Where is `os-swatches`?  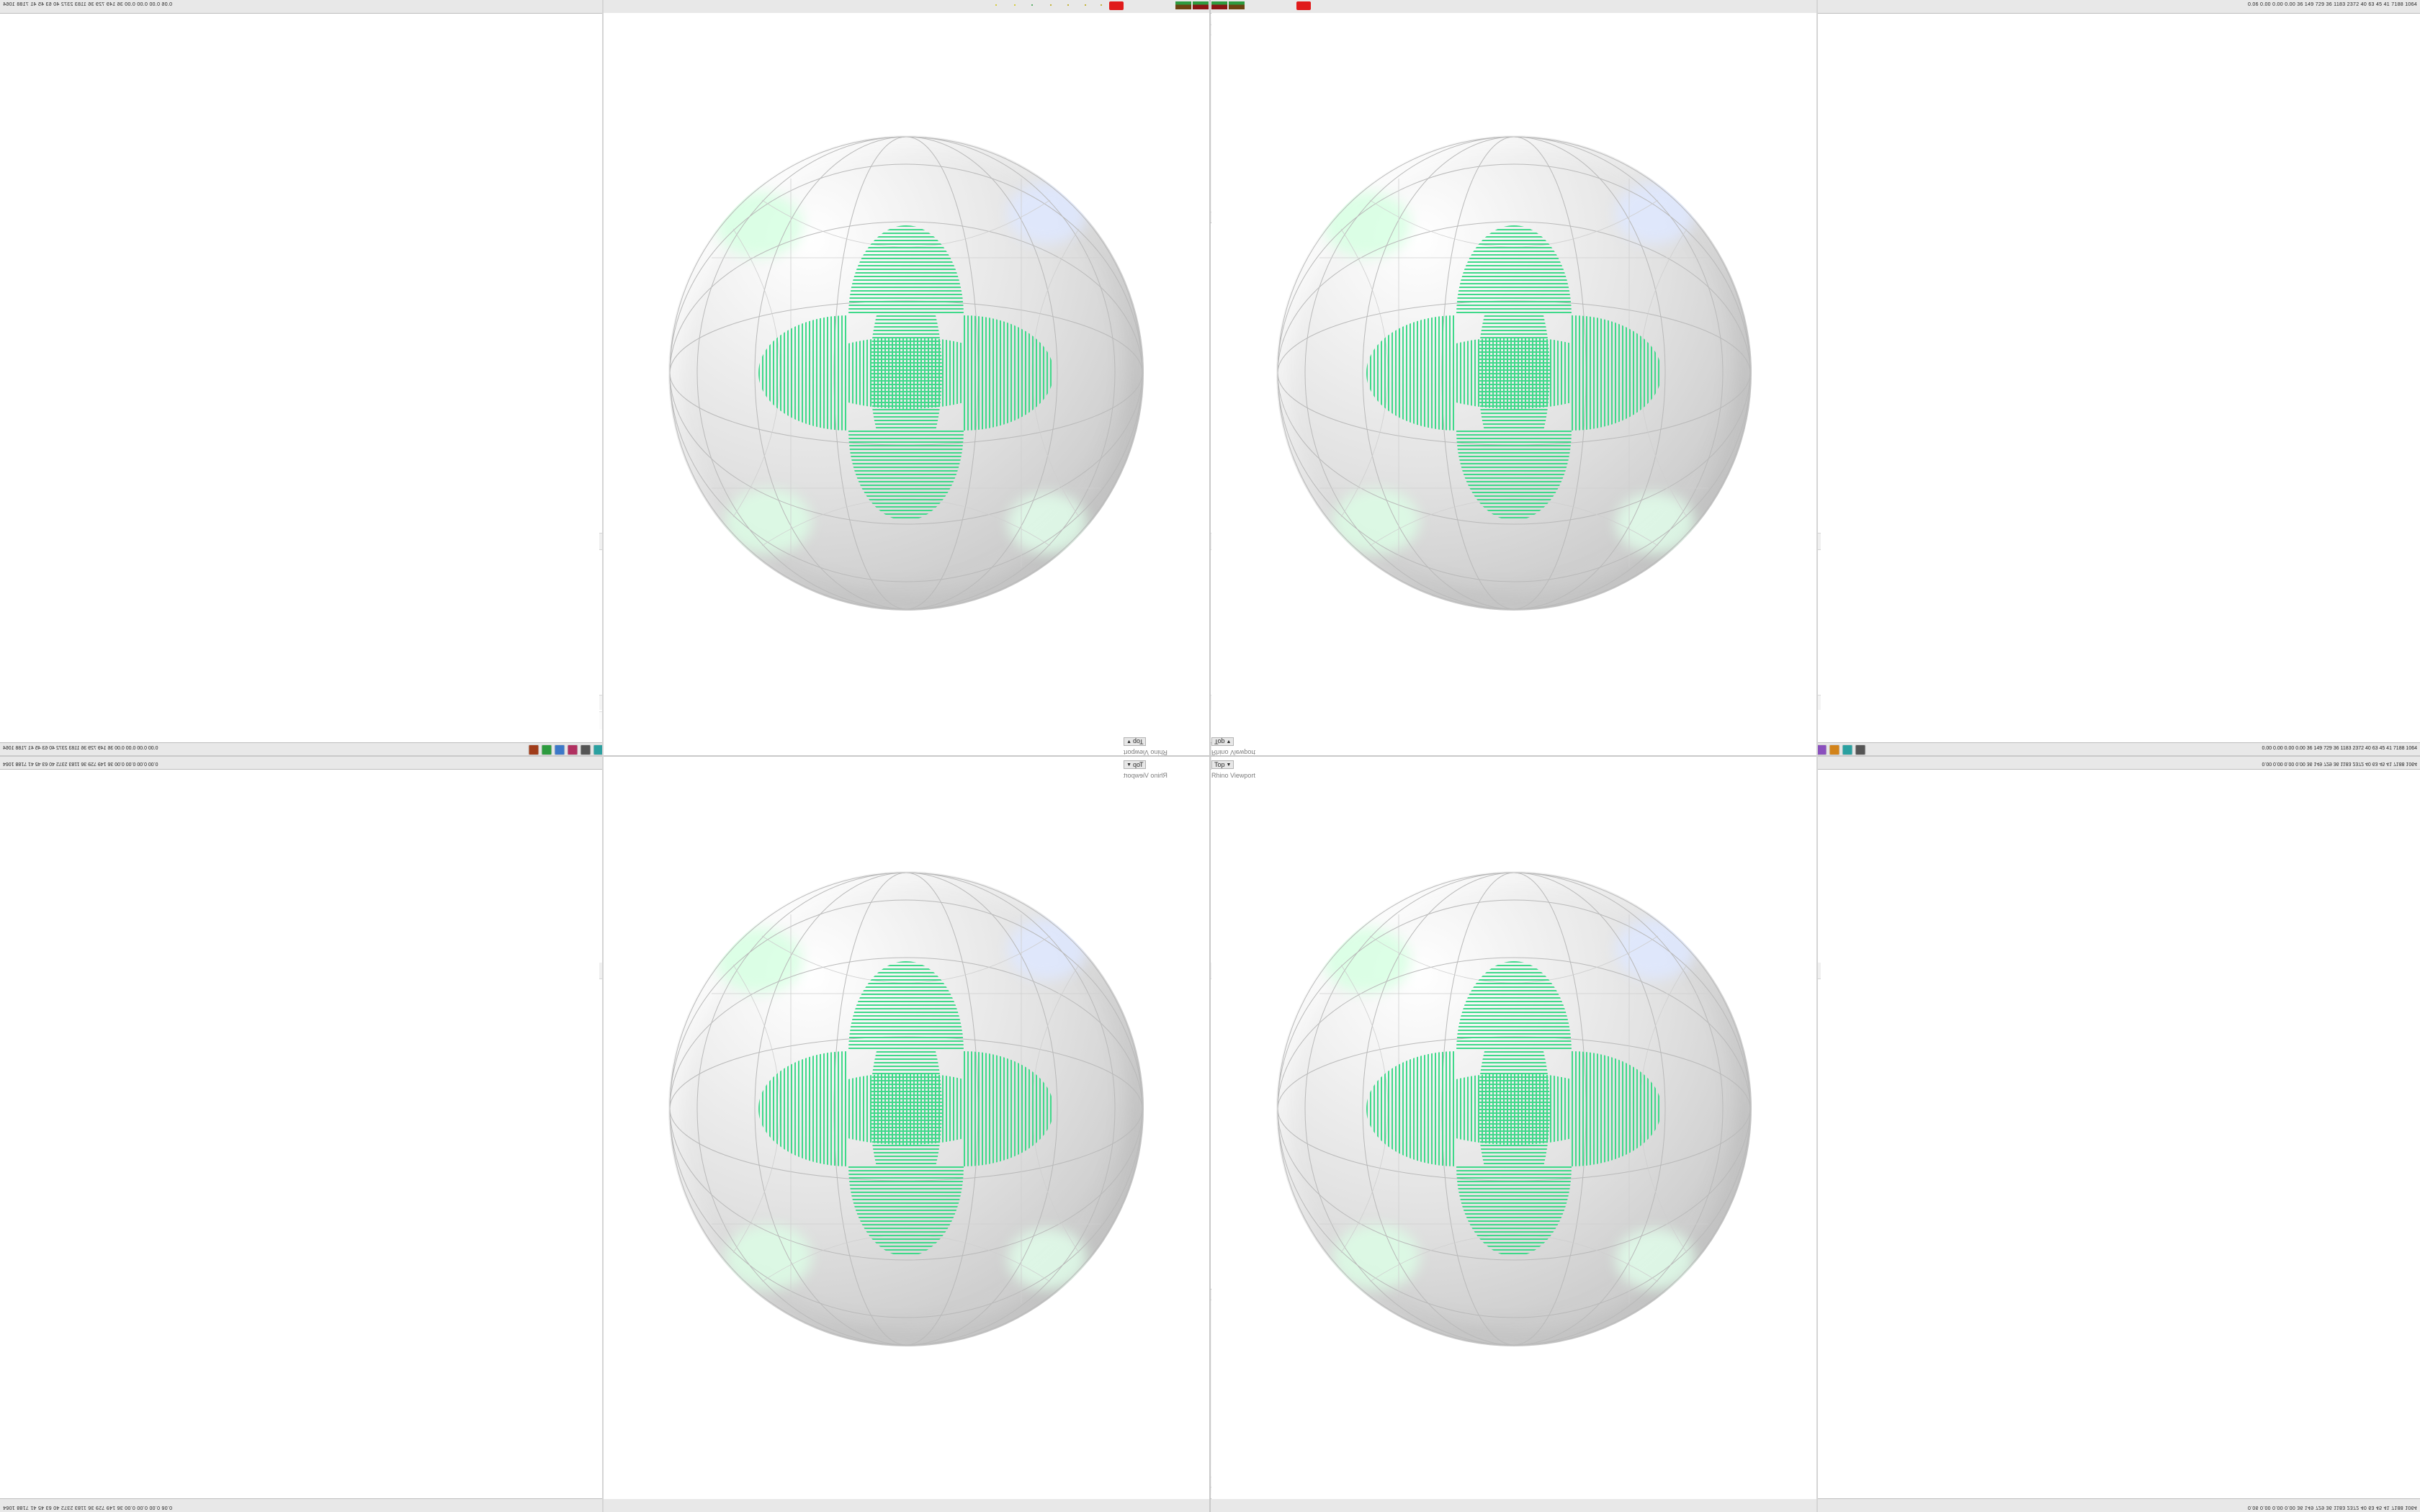 os-swatches is located at coordinates (1192, 5).